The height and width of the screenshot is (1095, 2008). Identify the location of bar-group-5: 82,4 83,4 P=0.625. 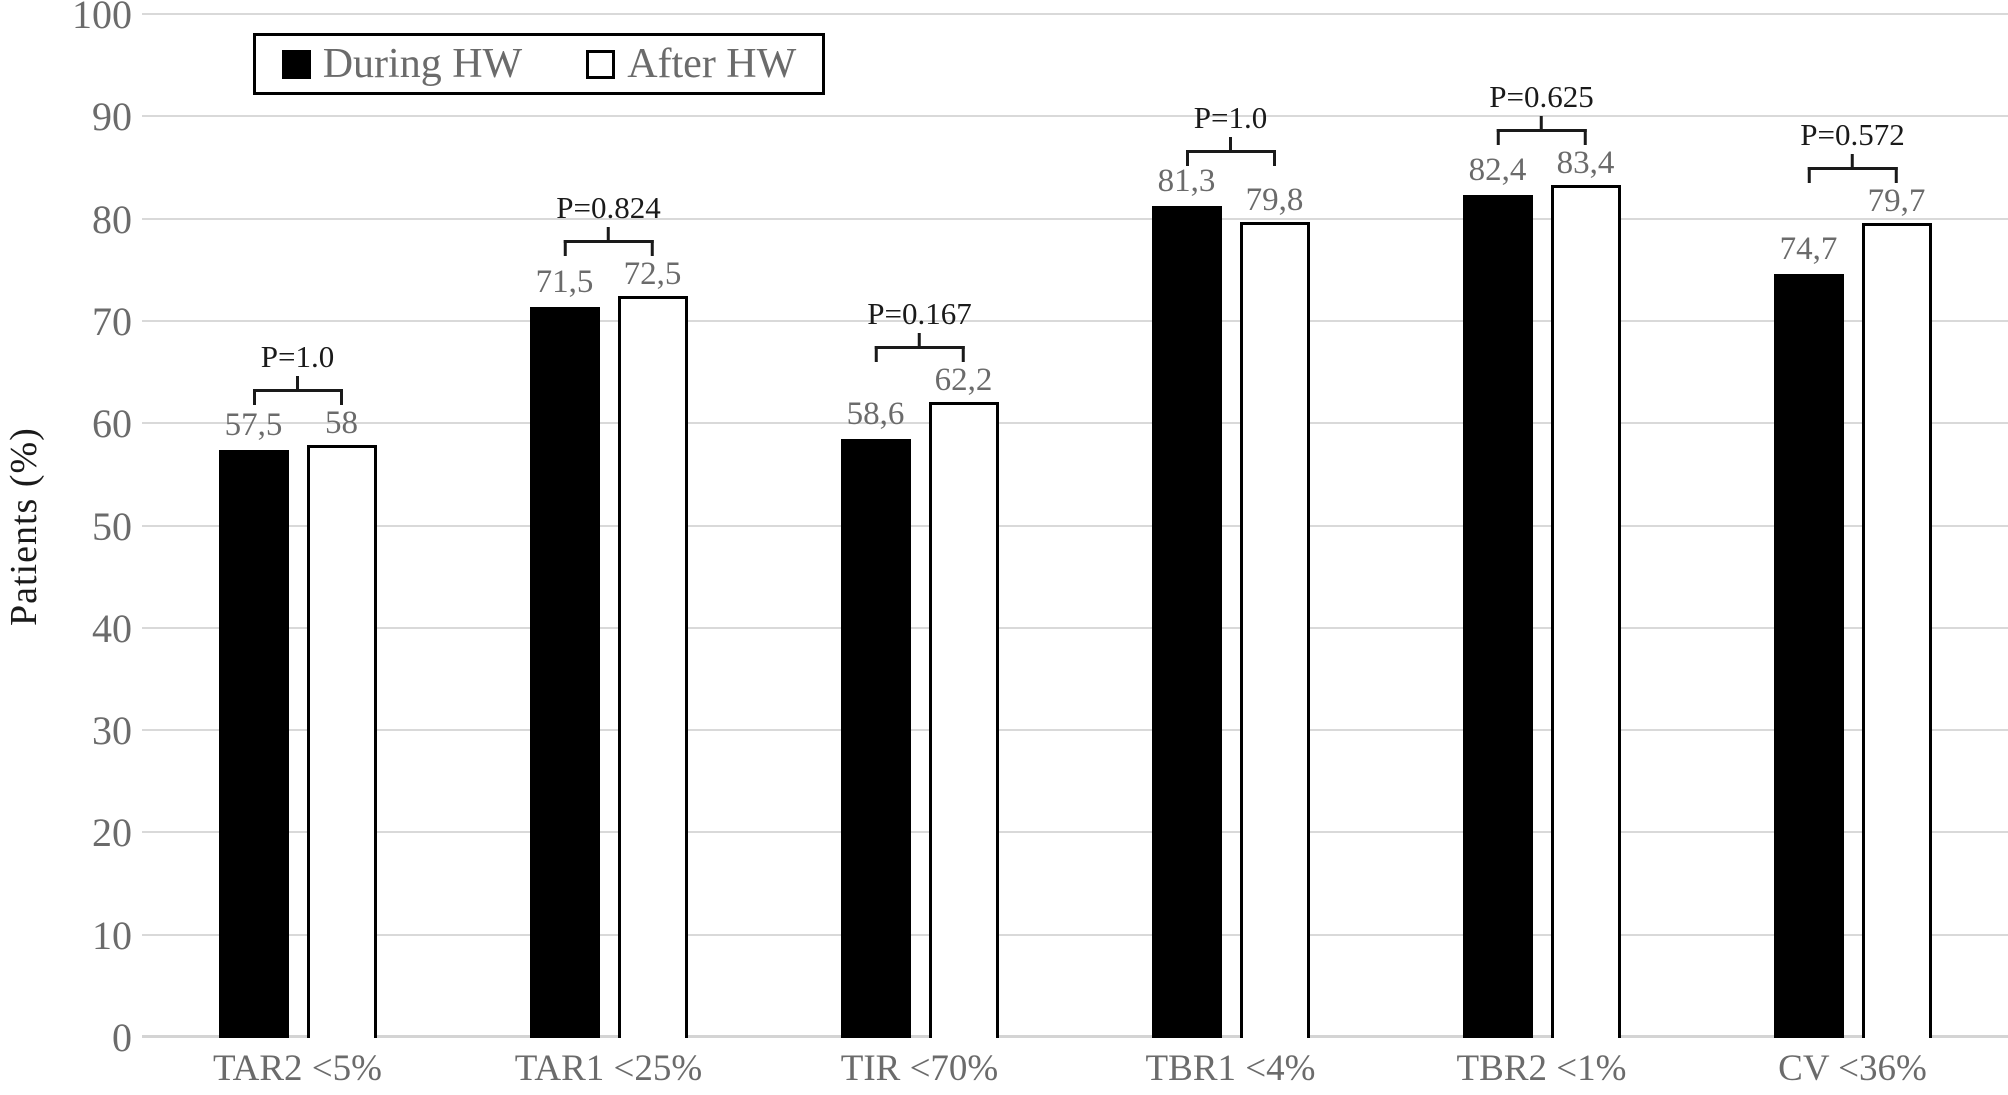
(1541, 526).